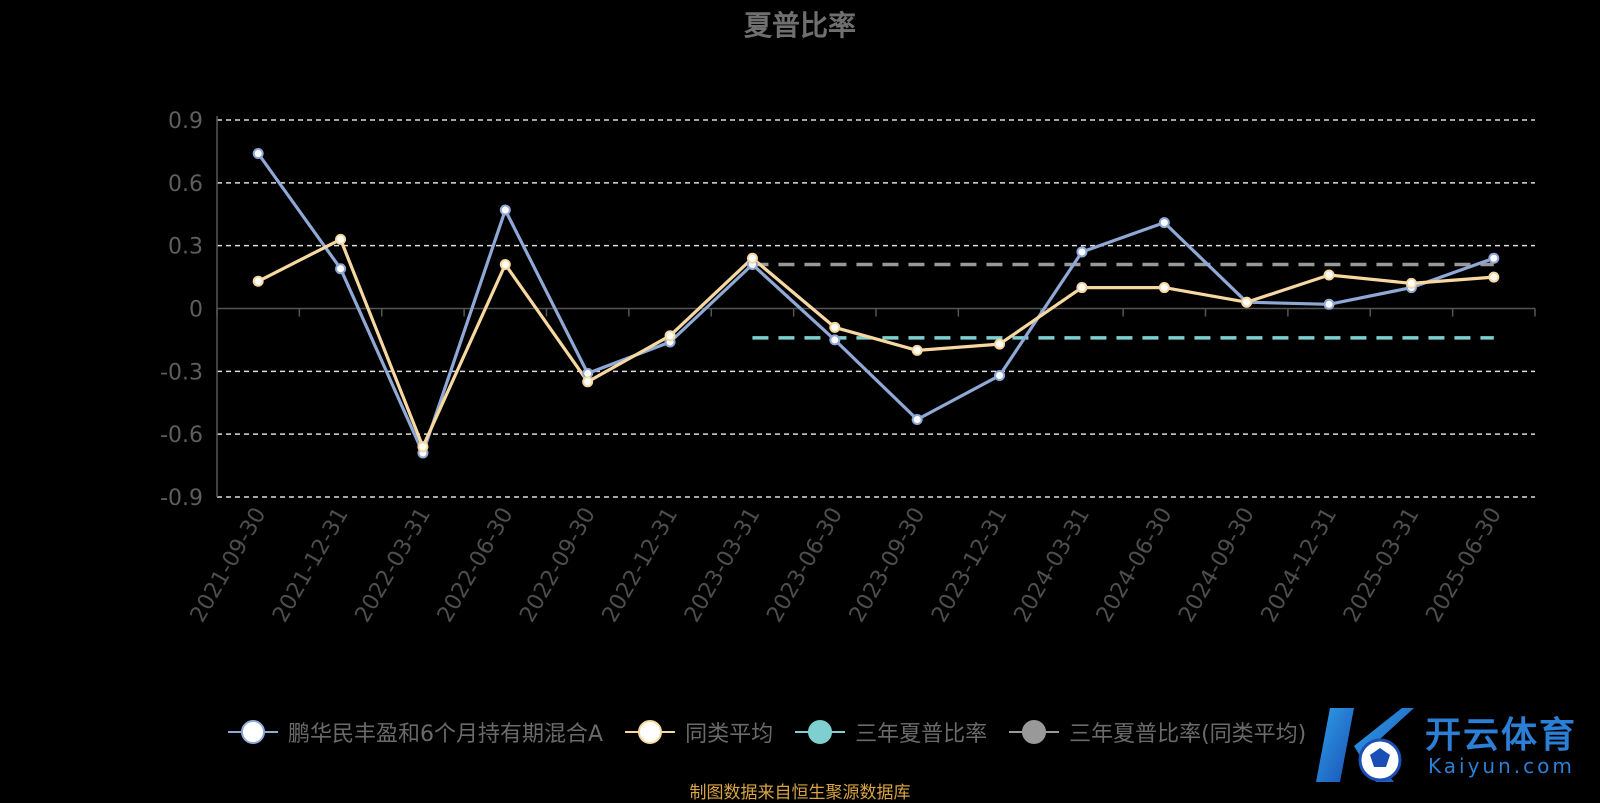  I want to click on y-tick-label: 0.3, so click(185, 247).